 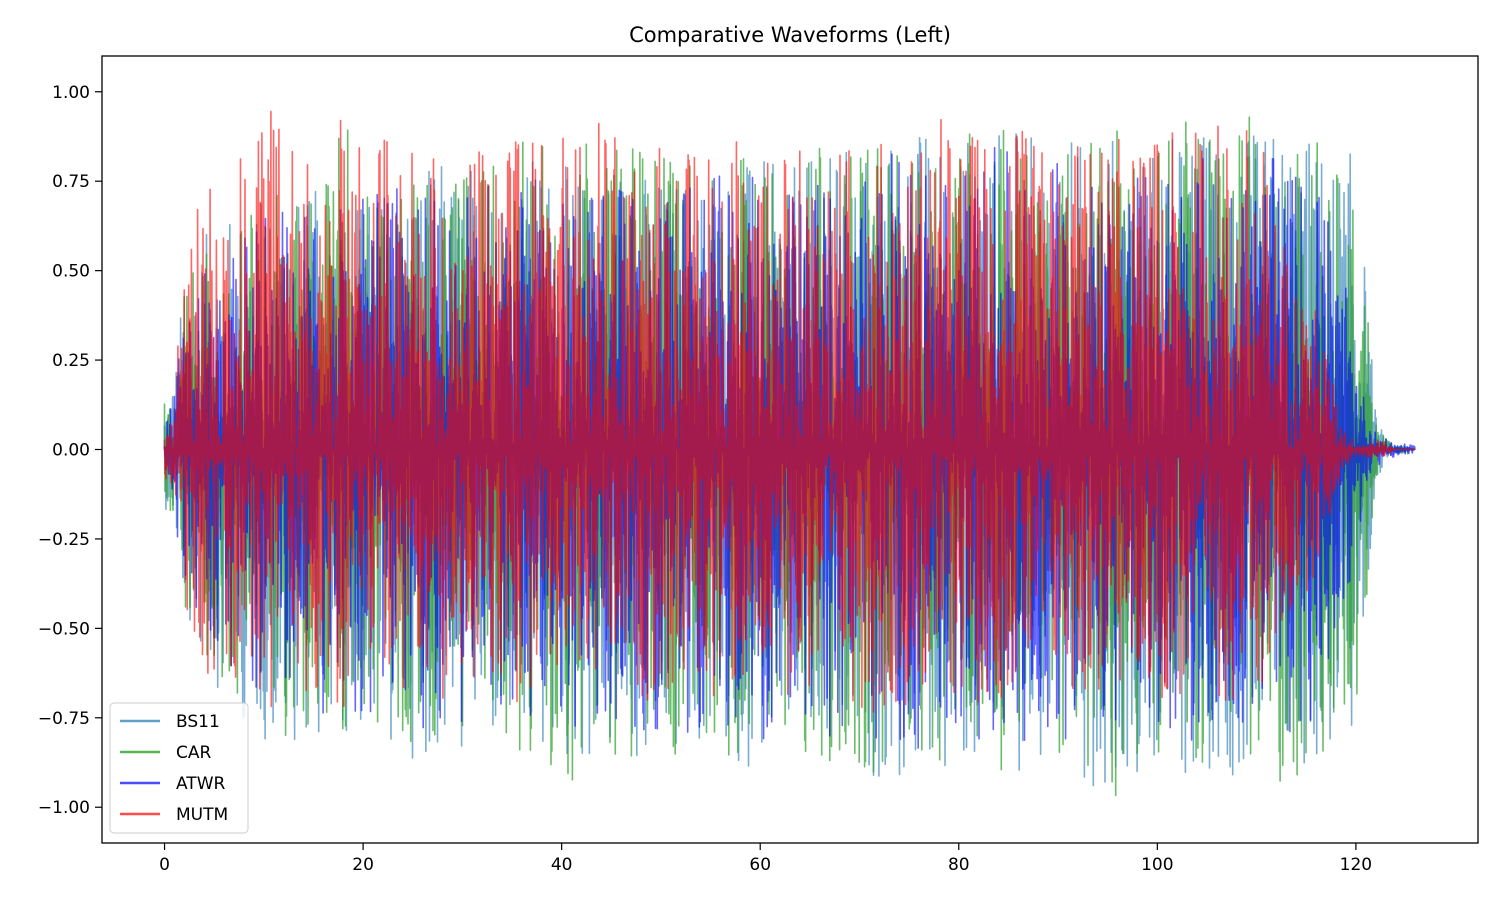 What do you see at coordinates (562, 865) in the screenshot?
I see `x-tick-label: 40` at bounding box center [562, 865].